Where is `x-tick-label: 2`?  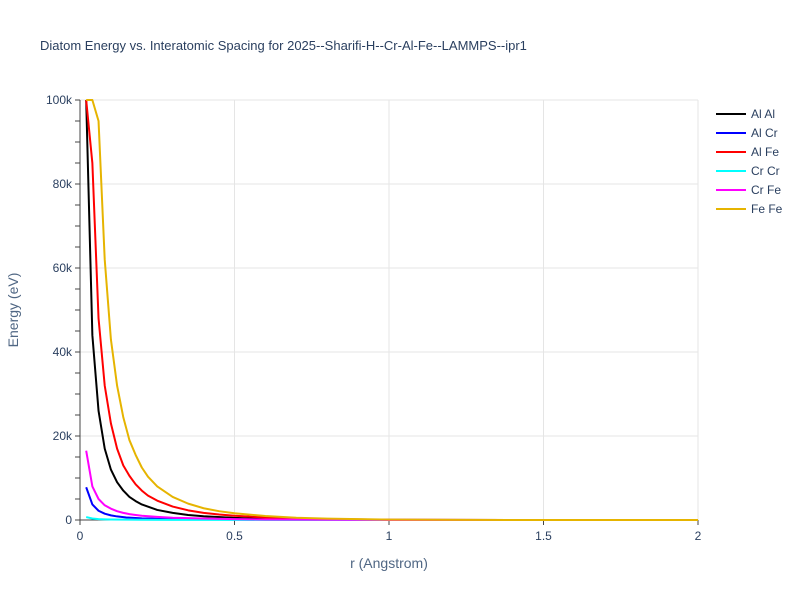
x-tick-label: 2 is located at coordinates (698, 536).